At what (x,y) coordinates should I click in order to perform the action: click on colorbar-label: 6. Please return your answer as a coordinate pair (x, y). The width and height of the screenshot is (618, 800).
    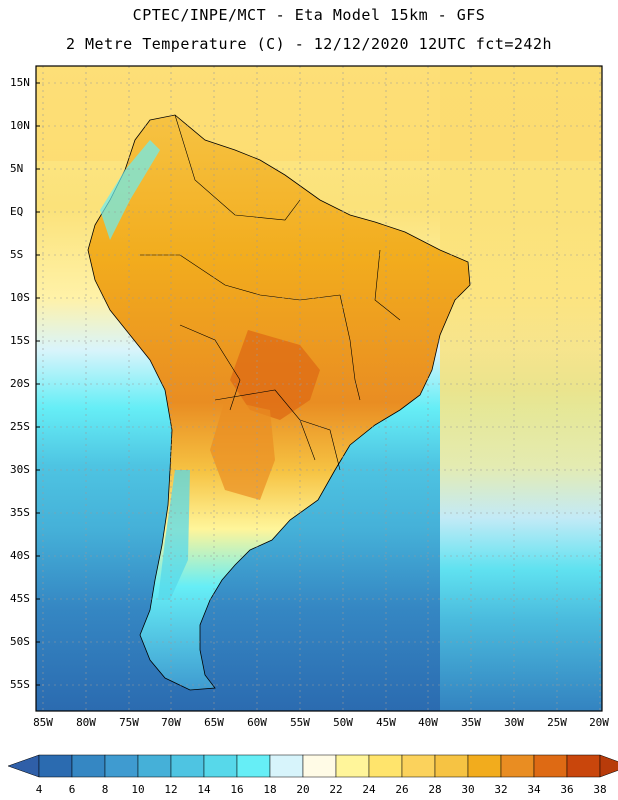
    Looking at the image, I should click on (72, 789).